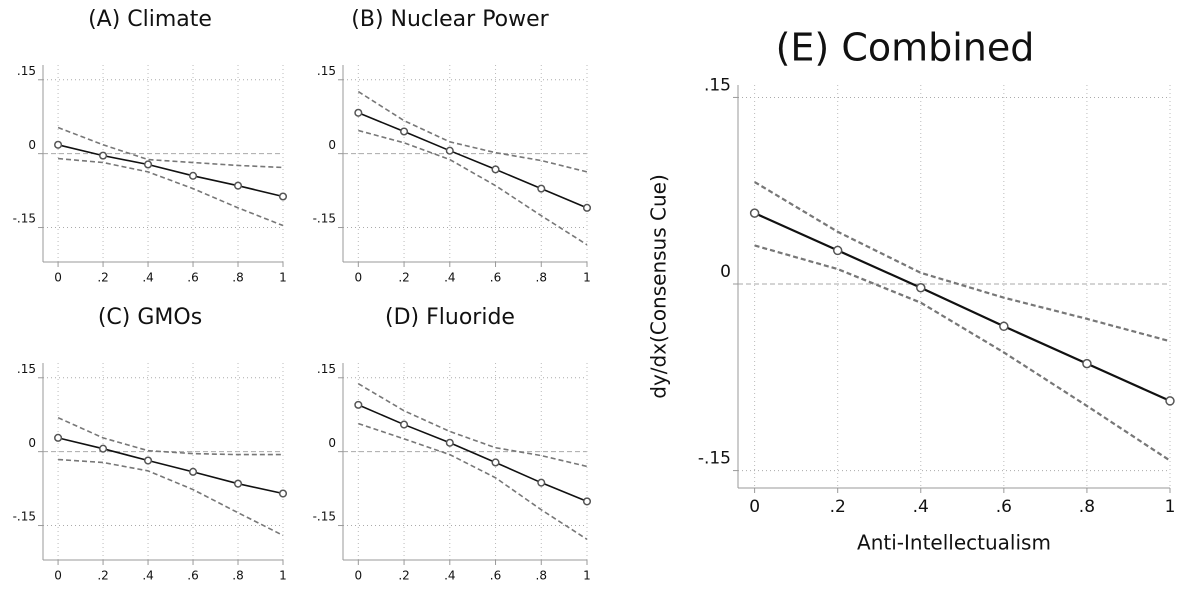 Image resolution: width=1177 pixels, height=595 pixels. I want to click on chart-title: (A) Climate, so click(150, 19).